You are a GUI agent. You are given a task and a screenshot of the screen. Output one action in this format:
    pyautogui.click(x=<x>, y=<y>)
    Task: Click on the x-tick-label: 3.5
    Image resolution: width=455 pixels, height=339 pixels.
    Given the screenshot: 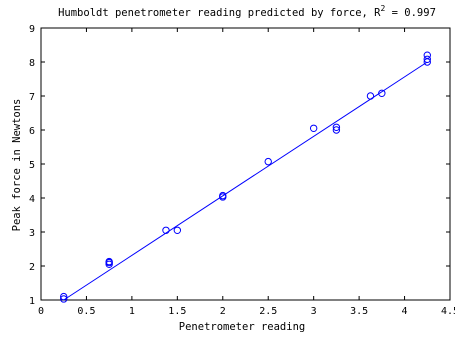 What is the action you would take?
    pyautogui.click(x=359, y=311)
    